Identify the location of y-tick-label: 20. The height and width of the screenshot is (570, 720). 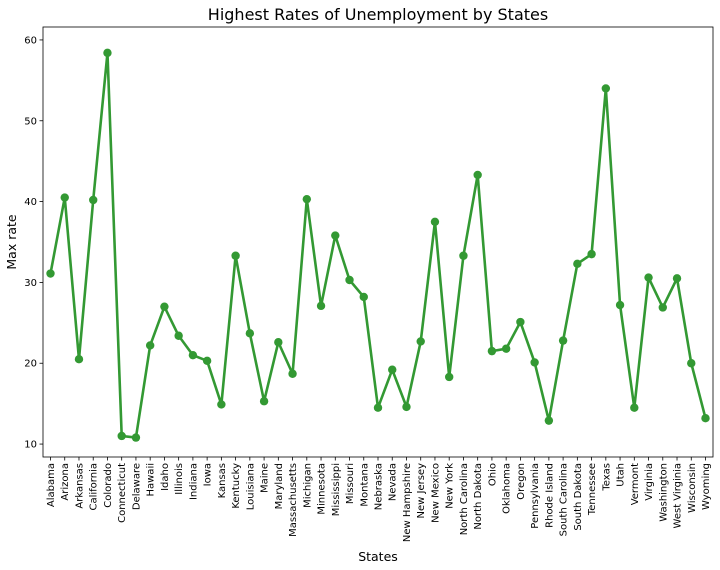
(30, 364).